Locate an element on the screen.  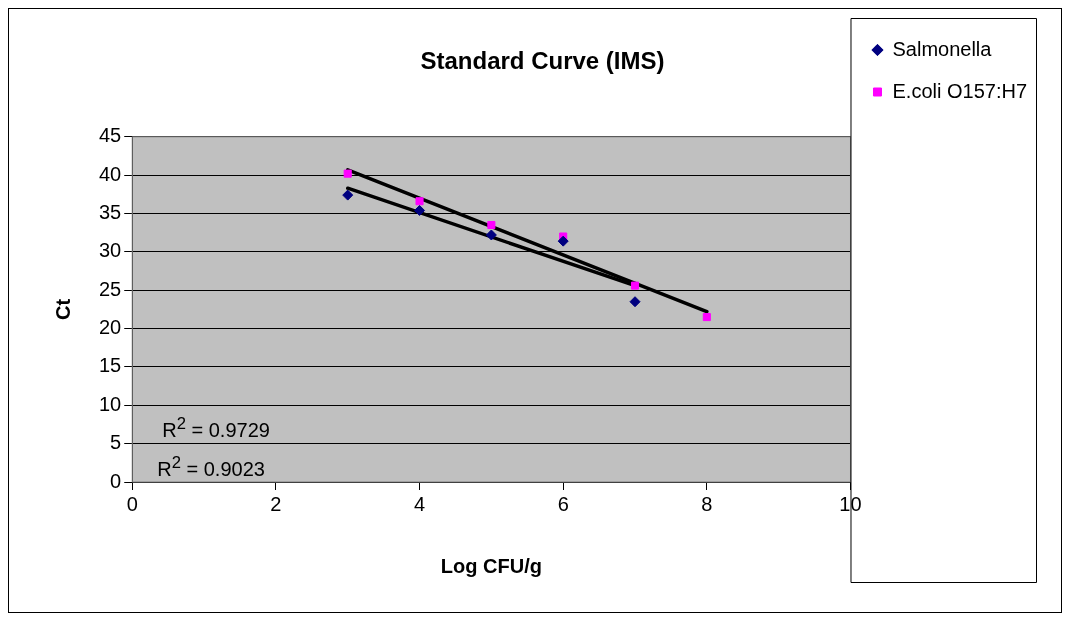
y-tick-label: 35 is located at coordinates (110, 212).